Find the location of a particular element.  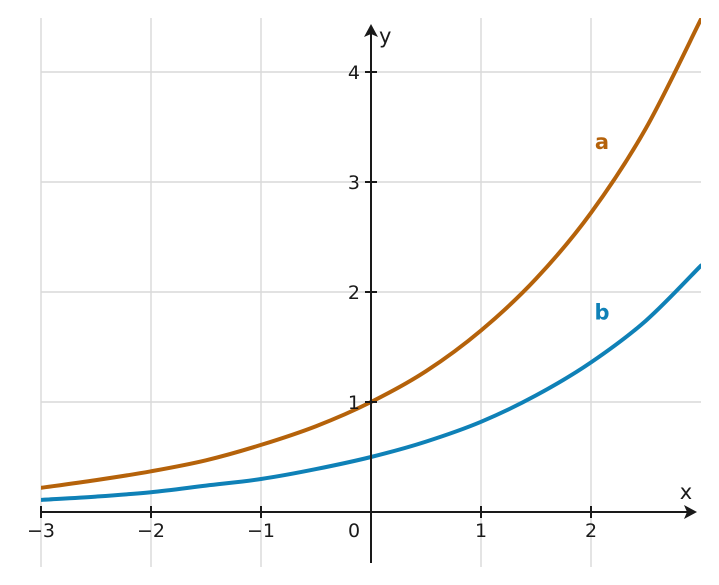

x-tick-label: −2 is located at coordinates (151, 531).